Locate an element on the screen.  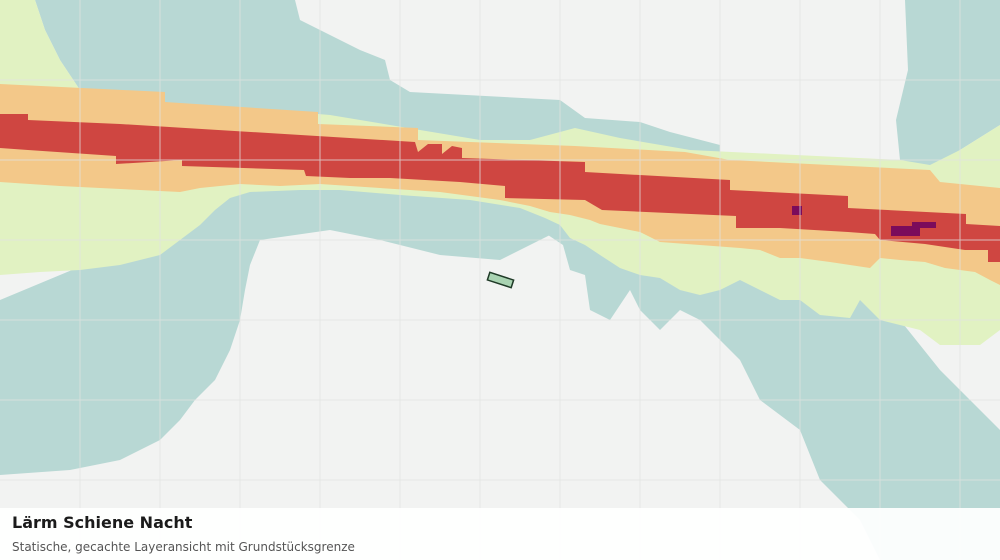
map-title: Lärm Schiene Nacht is located at coordinates (102, 522).